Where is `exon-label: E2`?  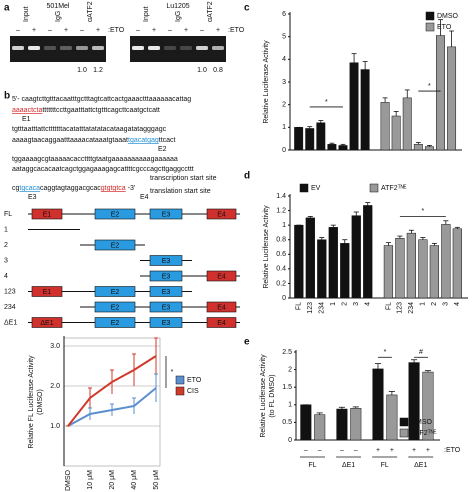
exon-label: E2 is located at coordinates (115, 307).